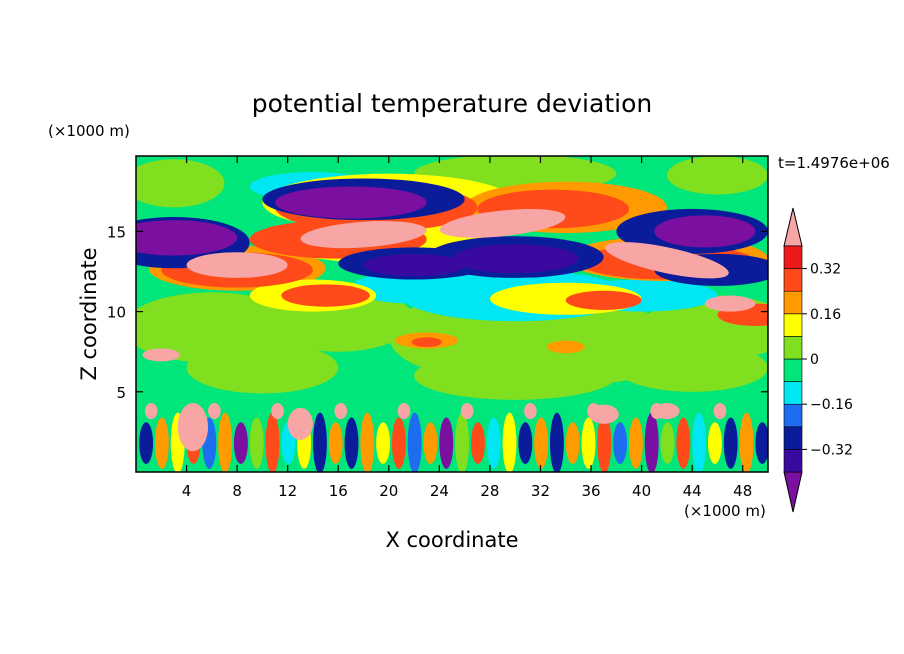  What do you see at coordinates (793, 227) in the screenshot?
I see `colorbar-max-triangle` at bounding box center [793, 227].